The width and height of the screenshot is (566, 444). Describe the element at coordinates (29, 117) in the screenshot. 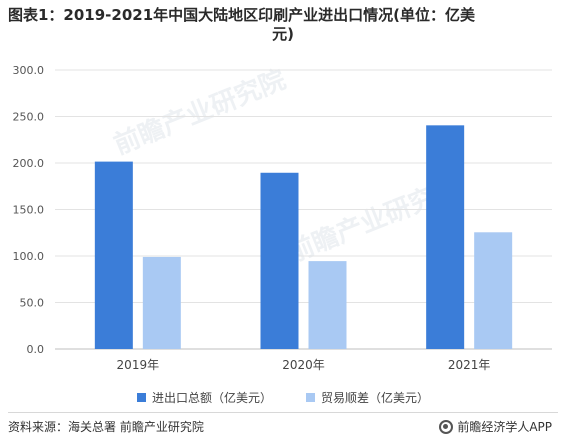

I see `y-tick-label: 250.0` at that location.